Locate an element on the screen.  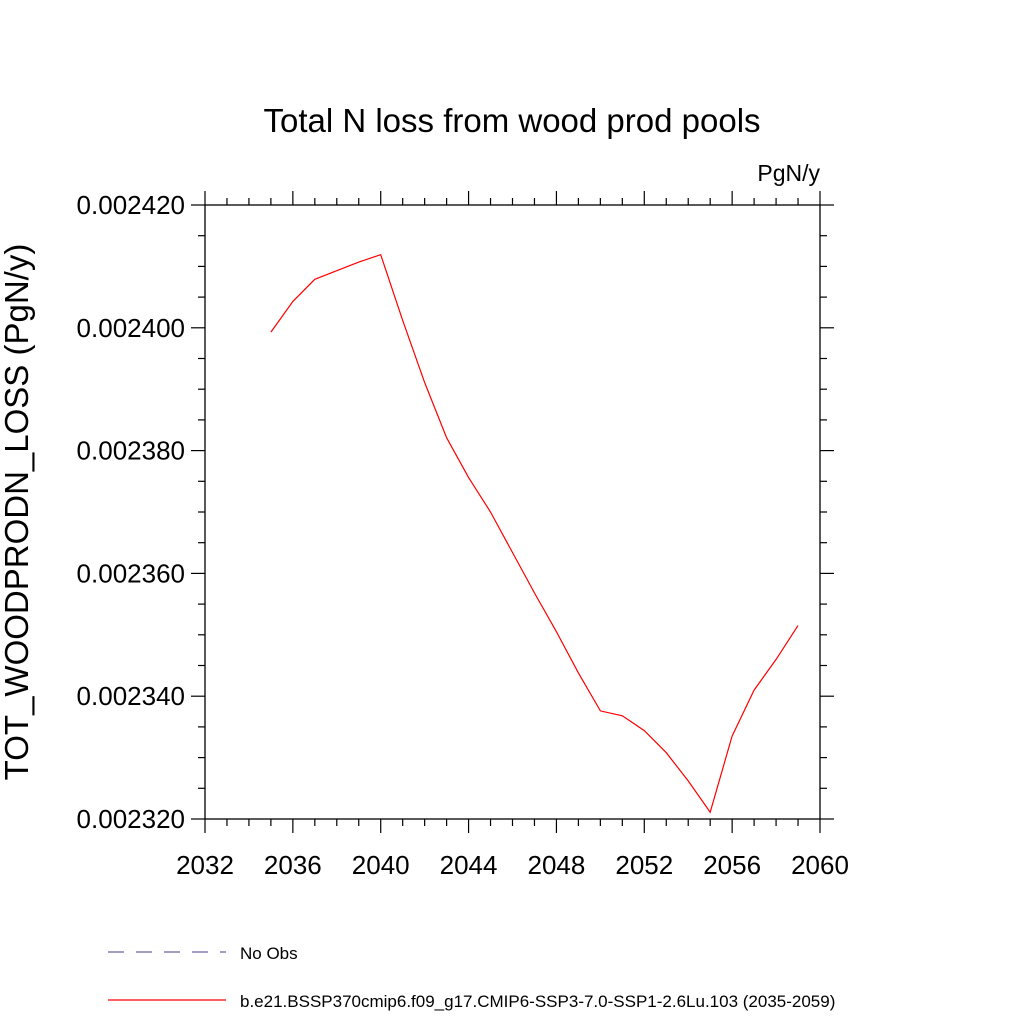
x-tick-label: 2060 is located at coordinates (820, 865).